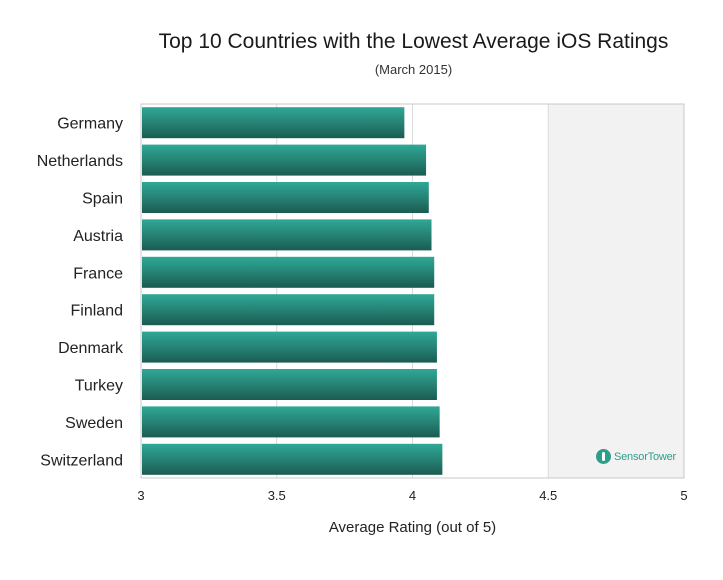  Describe the element at coordinates (277, 495) in the screenshot. I see `x-tick-label: 3.5` at that location.